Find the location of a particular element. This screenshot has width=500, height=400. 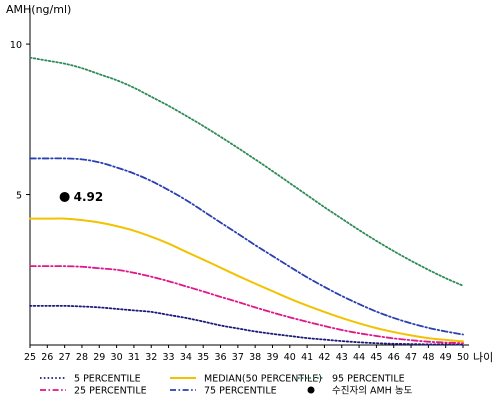

x-axis-title: 나이 is located at coordinates (483, 357).